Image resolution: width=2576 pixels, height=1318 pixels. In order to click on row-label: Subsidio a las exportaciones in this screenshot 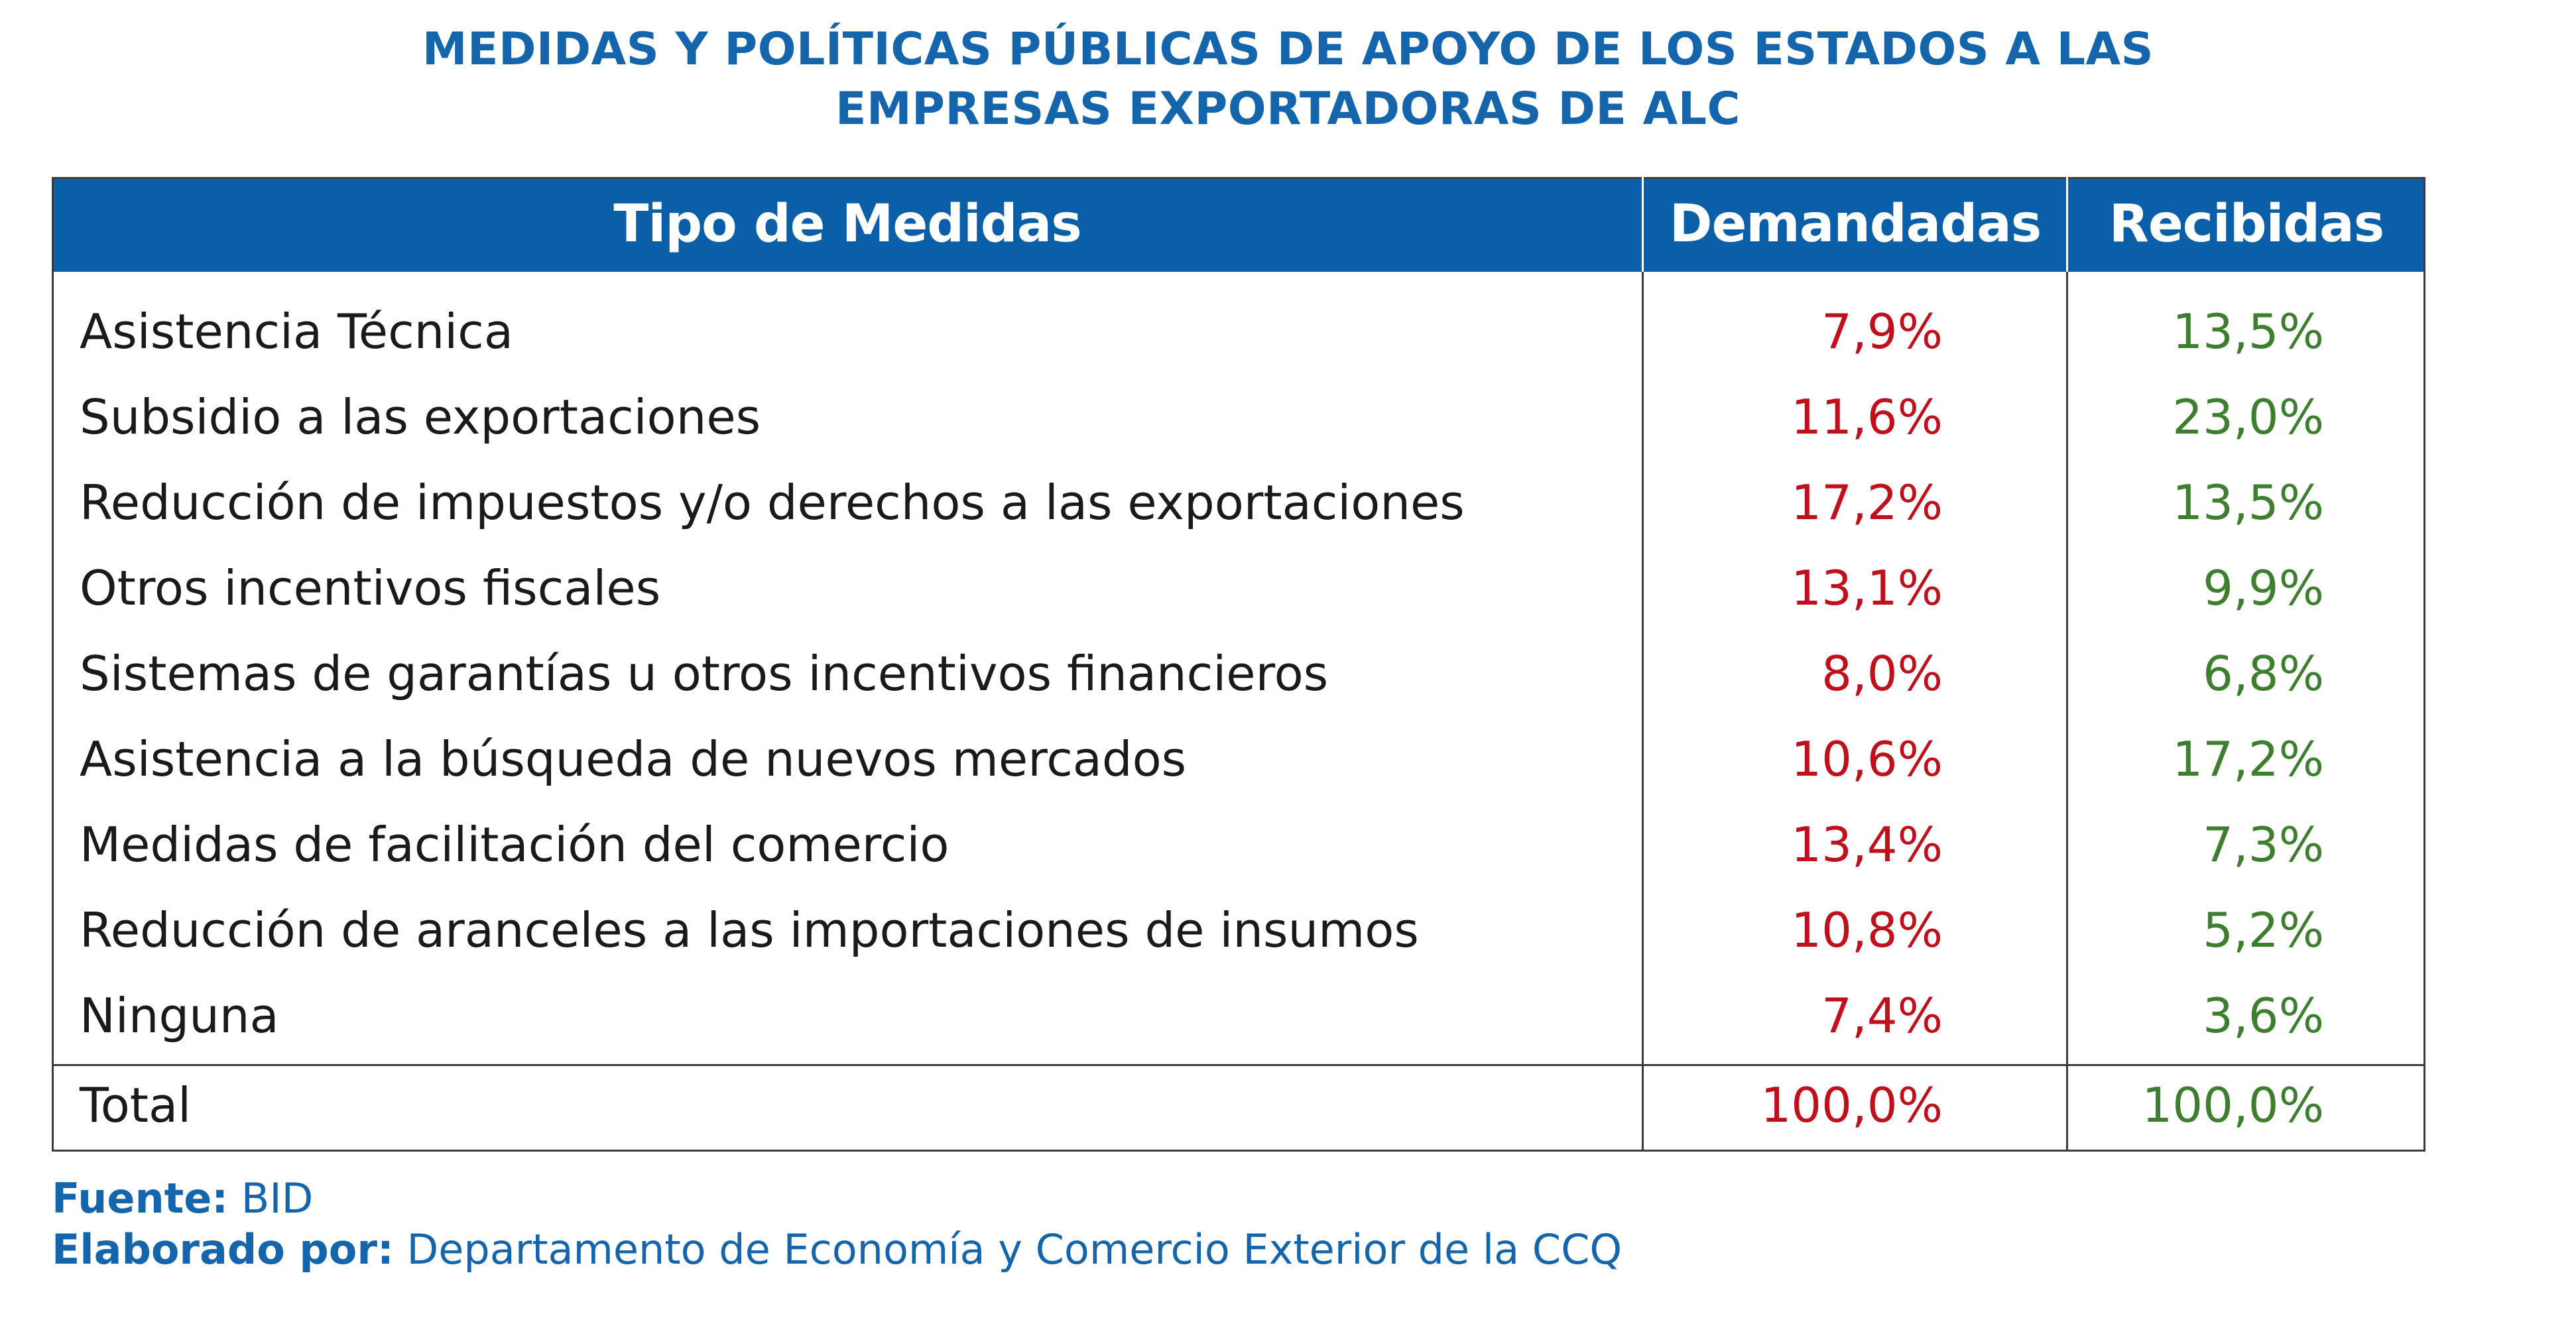, I will do `click(420, 417)`.